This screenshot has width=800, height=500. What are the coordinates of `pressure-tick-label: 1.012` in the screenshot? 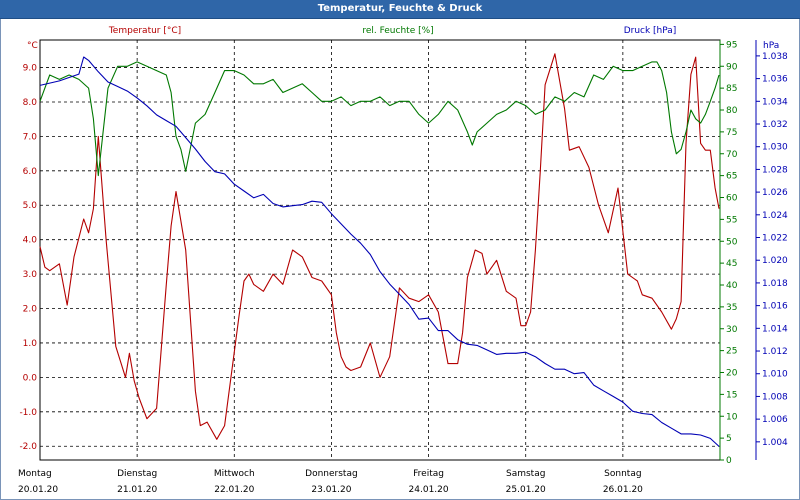 It's located at (775, 352).